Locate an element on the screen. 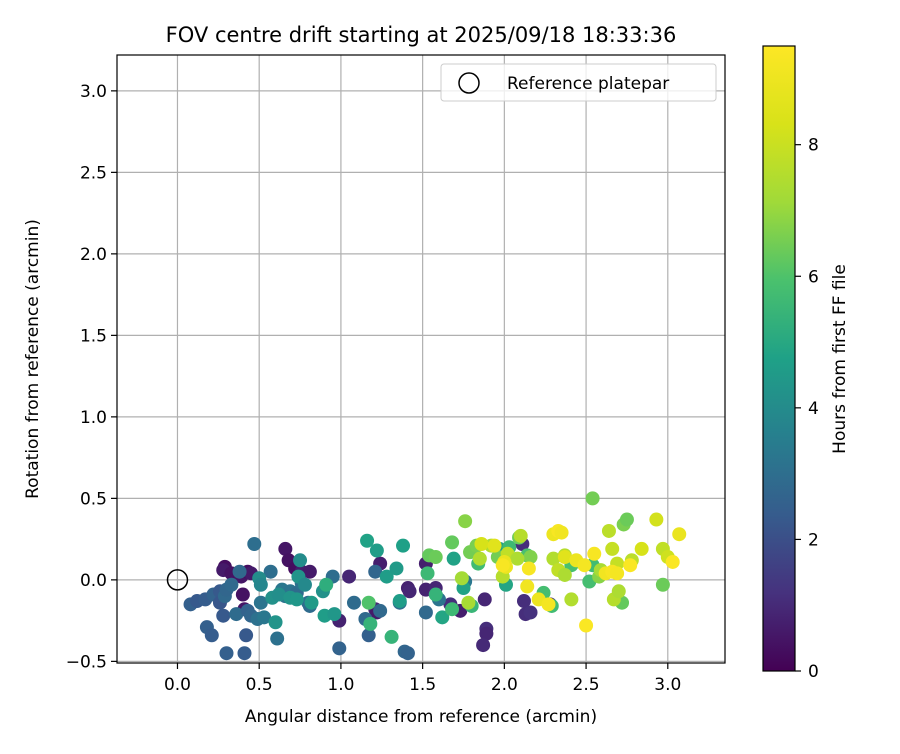 The height and width of the screenshot is (754, 900). x-tick-label: 1.5 is located at coordinates (422, 685).